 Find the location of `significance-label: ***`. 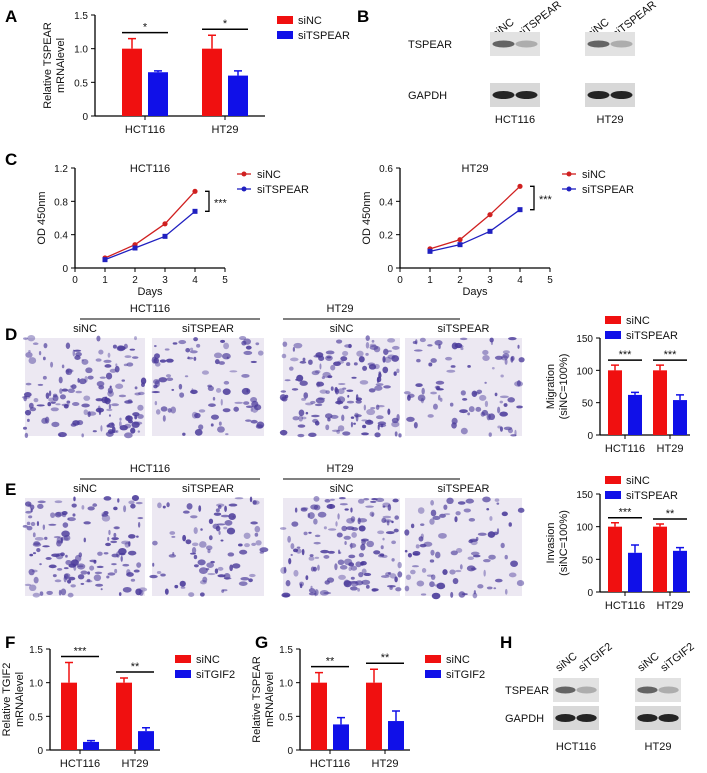

significance-label: *** is located at coordinates (626, 513).